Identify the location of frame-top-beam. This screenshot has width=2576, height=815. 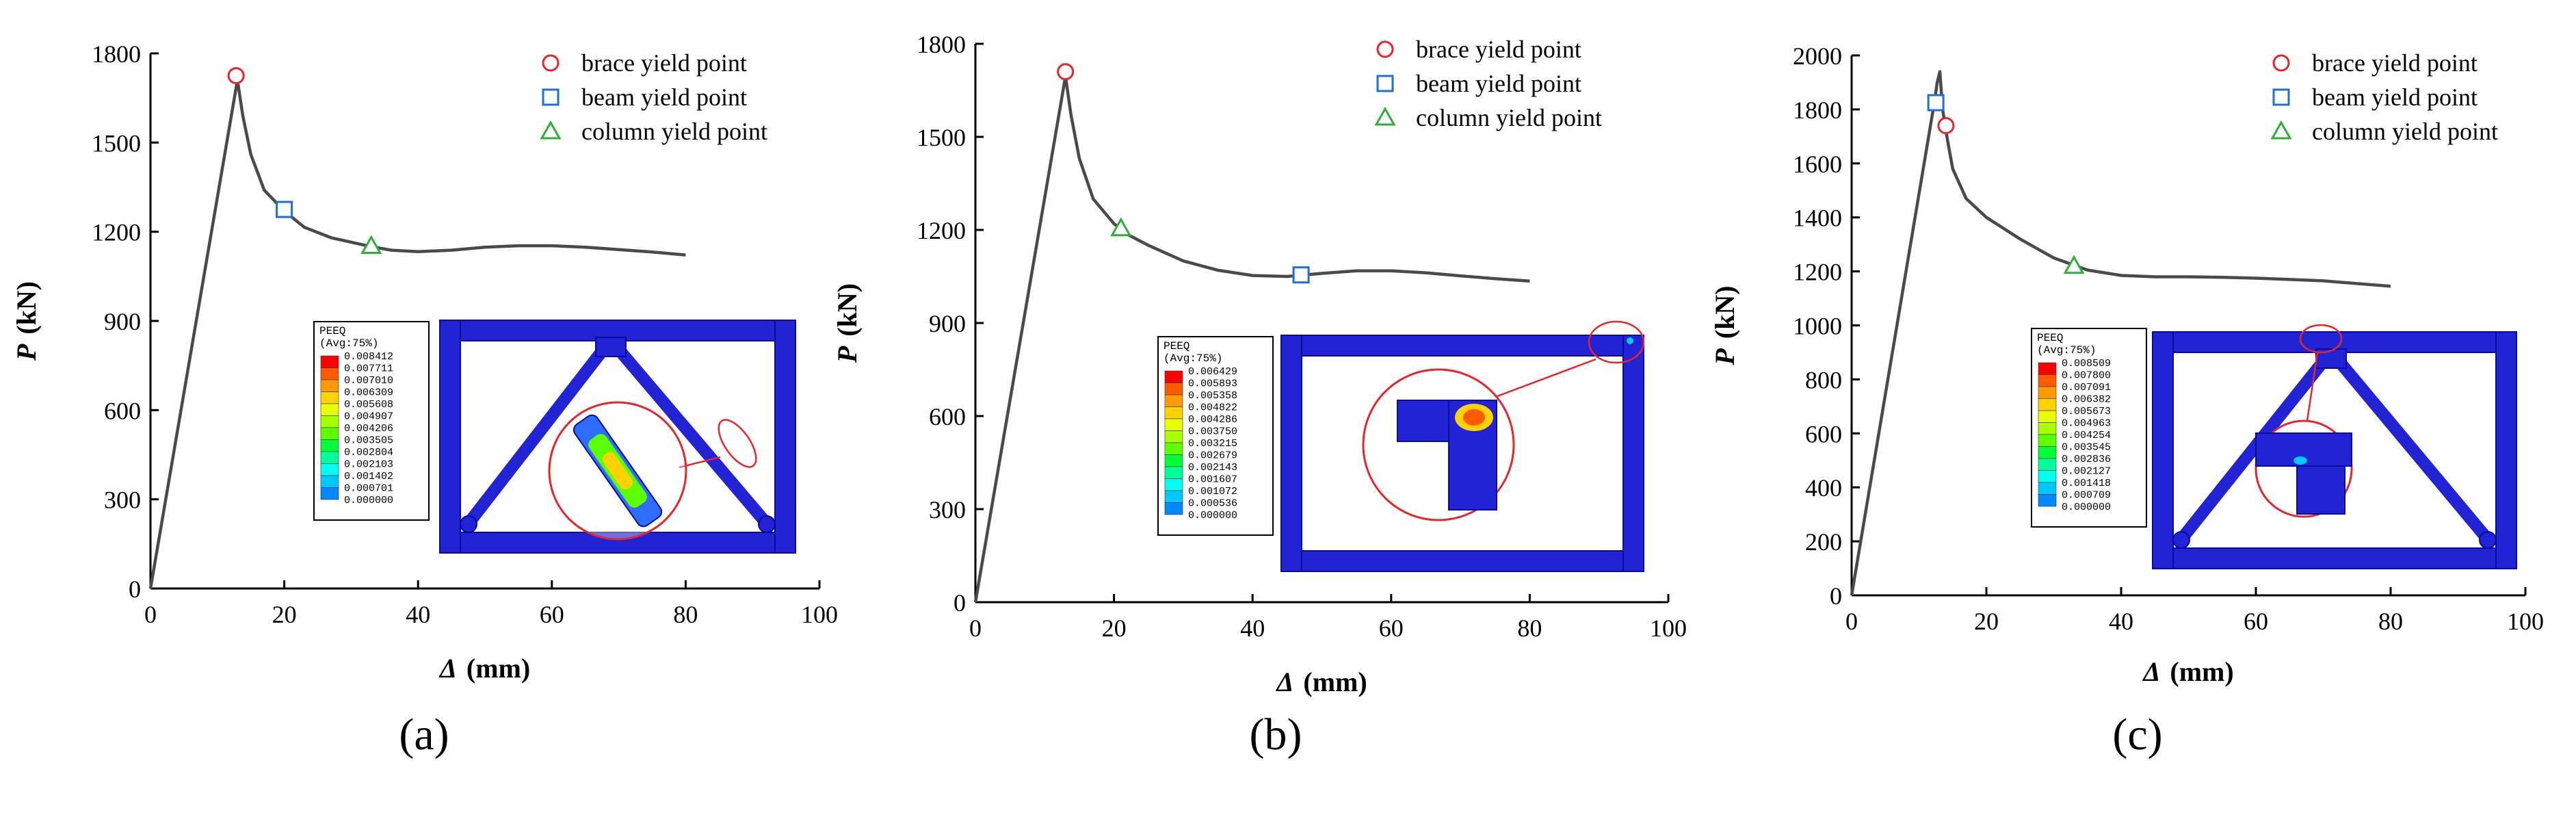
(1462, 346).